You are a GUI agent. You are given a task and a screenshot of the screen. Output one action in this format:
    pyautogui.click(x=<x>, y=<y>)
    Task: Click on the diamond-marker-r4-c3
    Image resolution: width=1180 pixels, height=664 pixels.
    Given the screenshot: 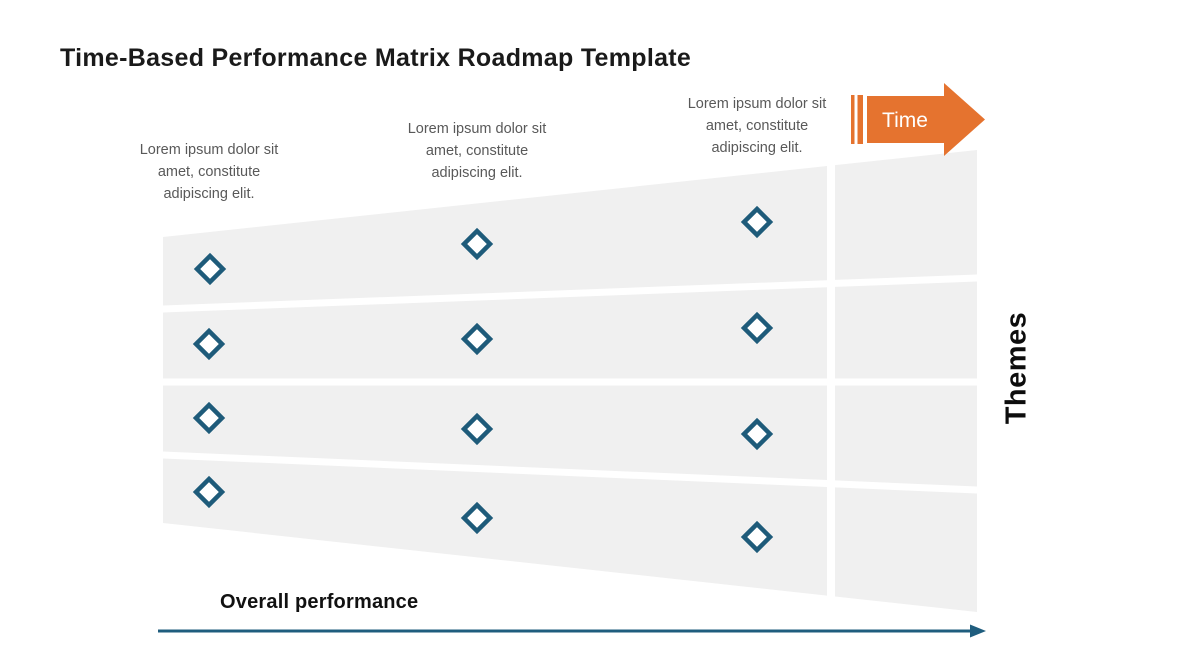 What is the action you would take?
    pyautogui.click(x=757, y=537)
    